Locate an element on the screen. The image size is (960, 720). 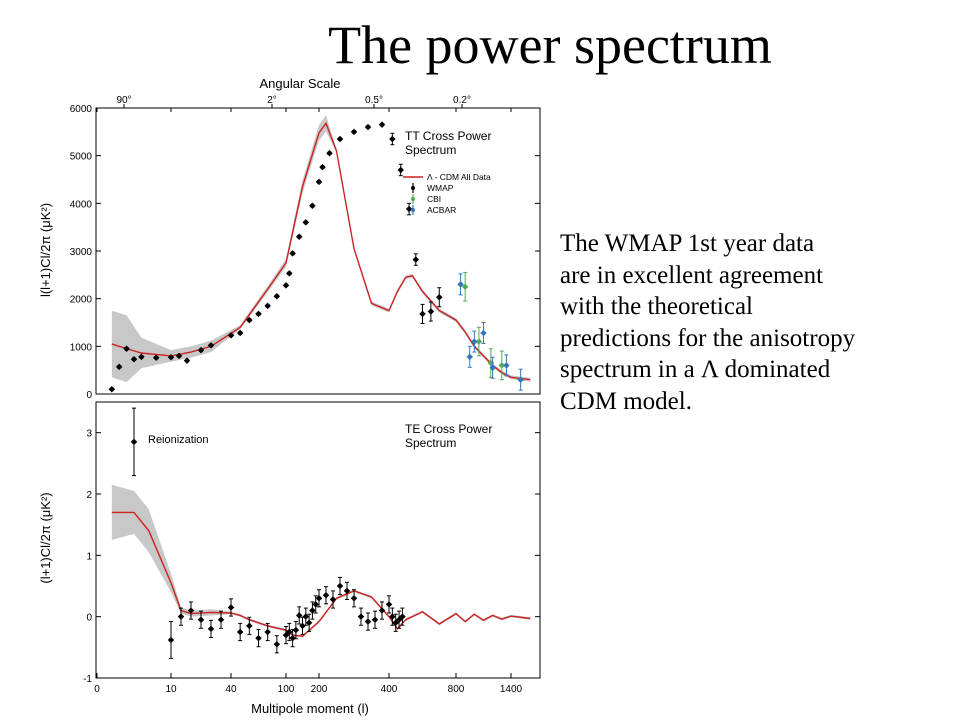
caption-line-6: CDM model. is located at coordinates (626, 401).